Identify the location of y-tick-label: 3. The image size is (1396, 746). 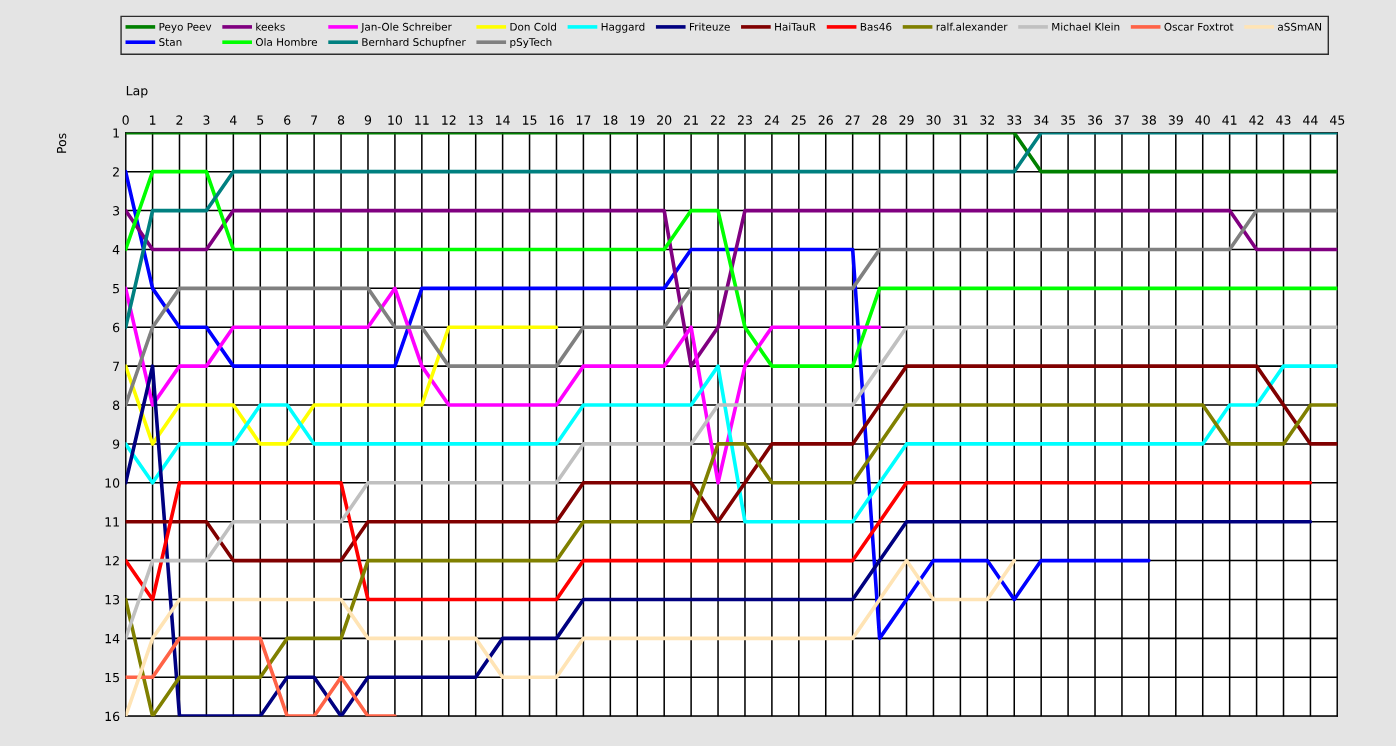
(116, 211).